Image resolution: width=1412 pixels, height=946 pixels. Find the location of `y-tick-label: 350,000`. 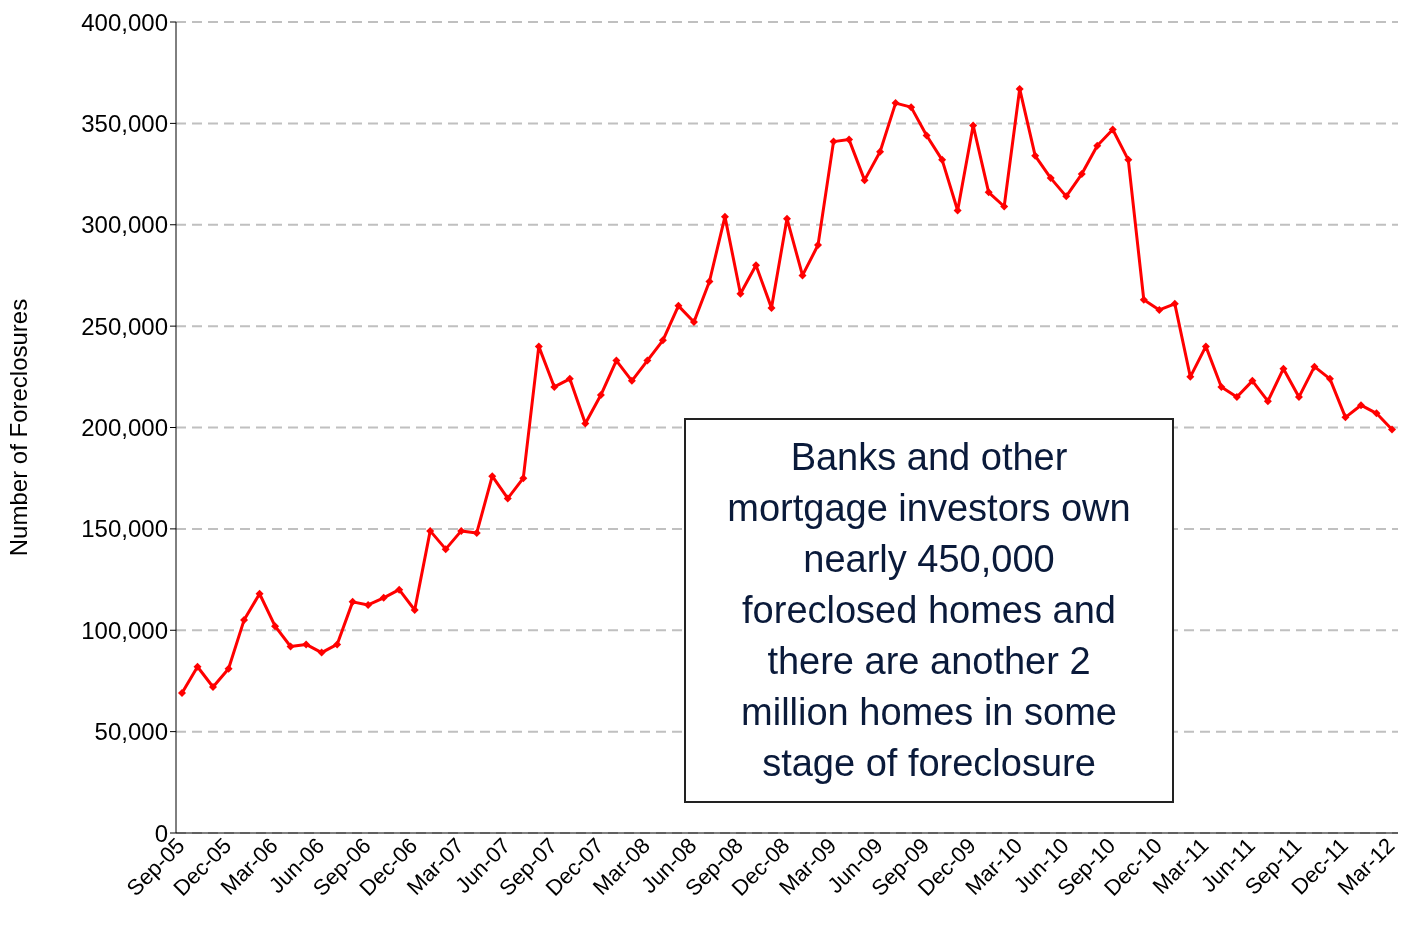

y-tick-label: 350,000 is located at coordinates (124, 123).